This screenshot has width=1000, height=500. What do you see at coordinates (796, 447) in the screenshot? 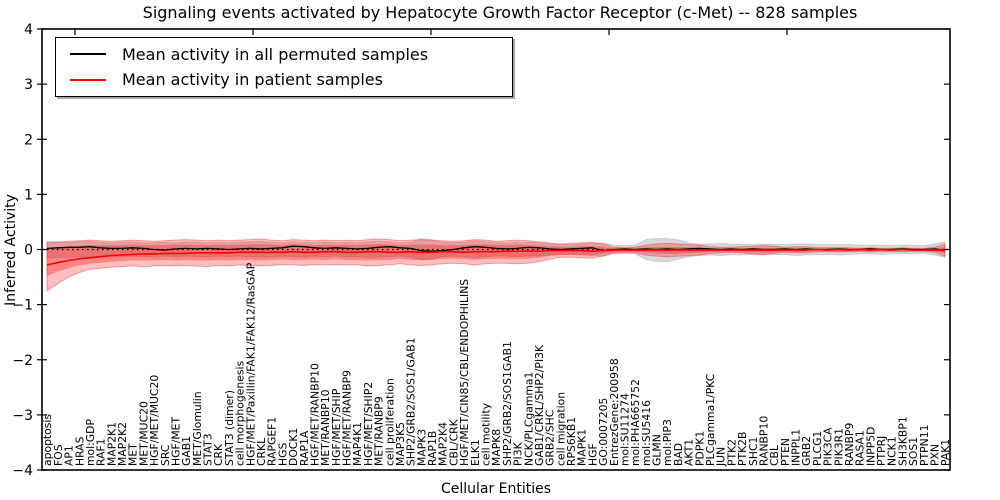
I see `category-label: INPPL1` at bounding box center [796, 447].